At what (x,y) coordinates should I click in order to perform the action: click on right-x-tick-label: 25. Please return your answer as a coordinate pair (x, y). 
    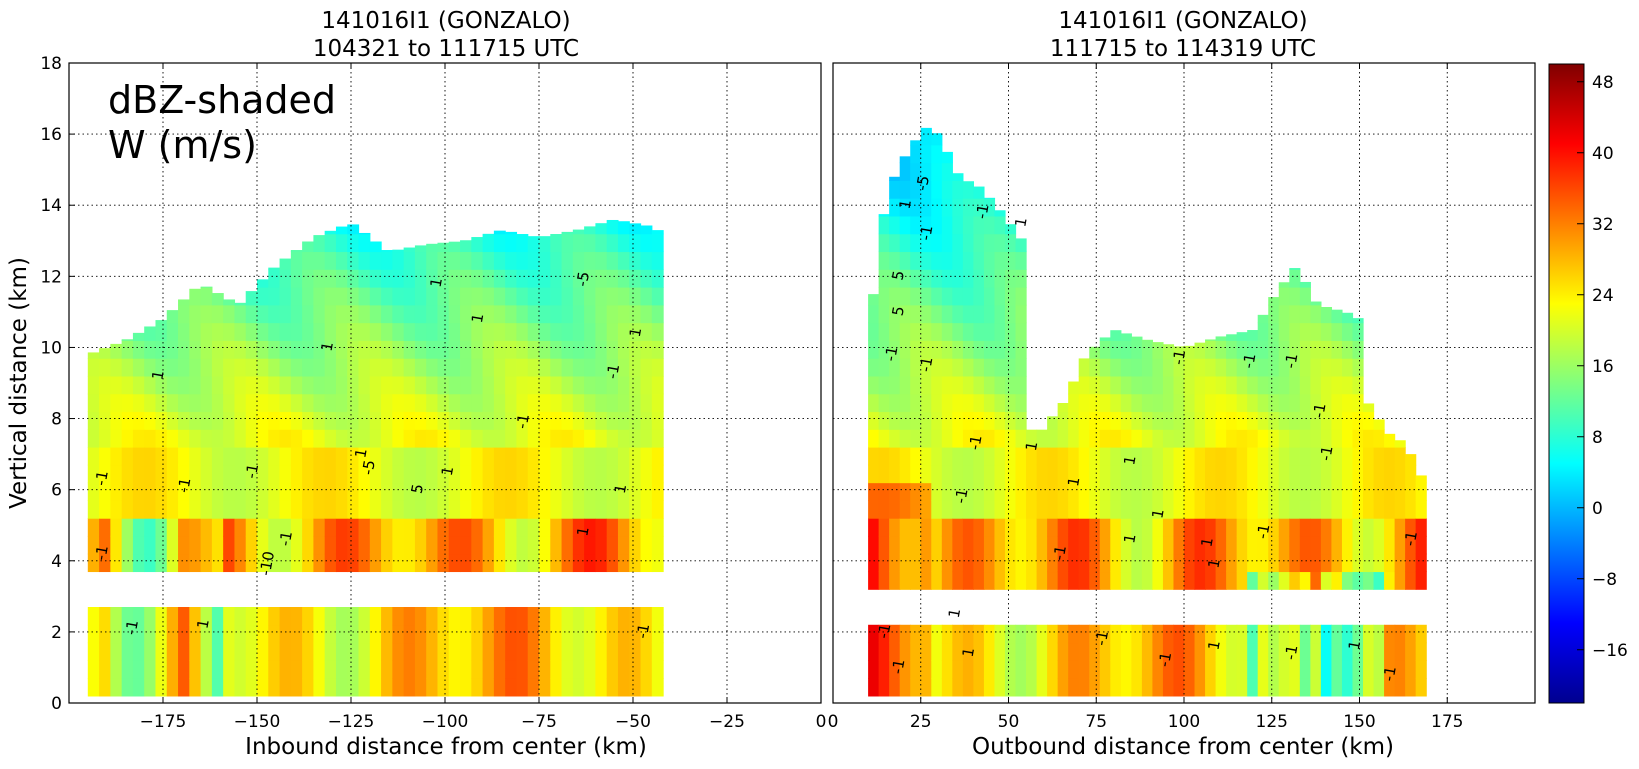
    Looking at the image, I should click on (921, 722).